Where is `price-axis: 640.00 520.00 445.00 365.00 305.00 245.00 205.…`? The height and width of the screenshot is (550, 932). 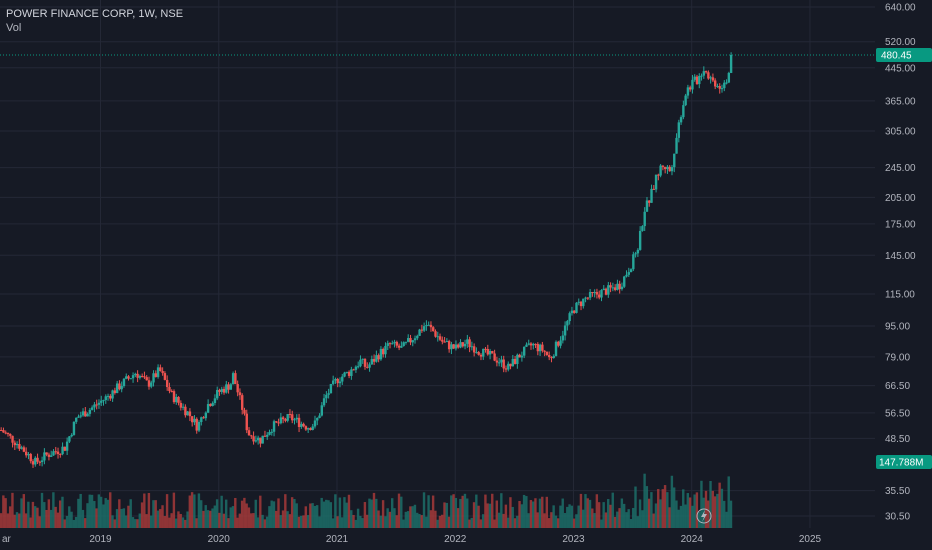 price-axis: 640.00 520.00 445.00 365.00 305.00 245.00 205.… is located at coordinates (900, 263).